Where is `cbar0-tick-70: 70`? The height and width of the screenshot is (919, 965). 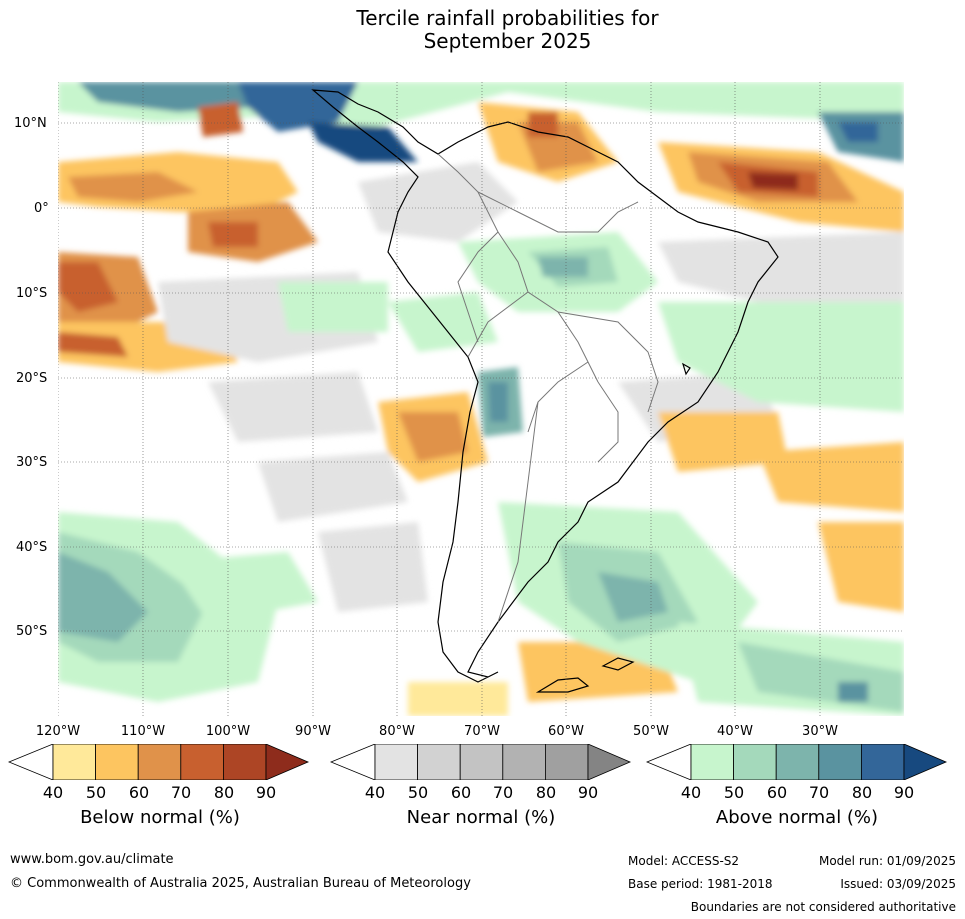 cbar0-tick-70: 70 is located at coordinates (181, 792).